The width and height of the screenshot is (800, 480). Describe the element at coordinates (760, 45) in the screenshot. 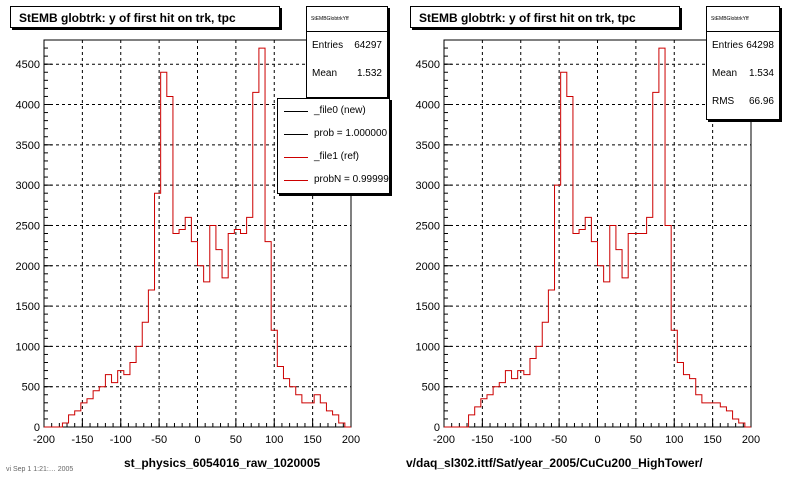

I see `right-entries-value: 64298` at that location.